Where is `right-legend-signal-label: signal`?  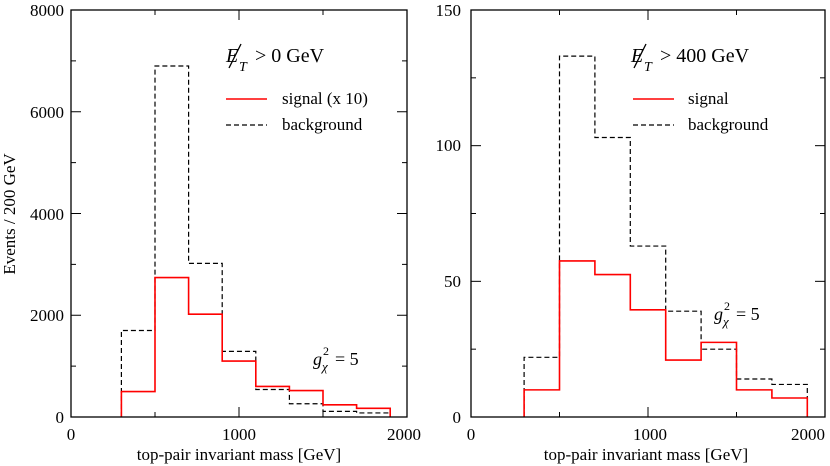 right-legend-signal-label: signal is located at coordinates (708, 98).